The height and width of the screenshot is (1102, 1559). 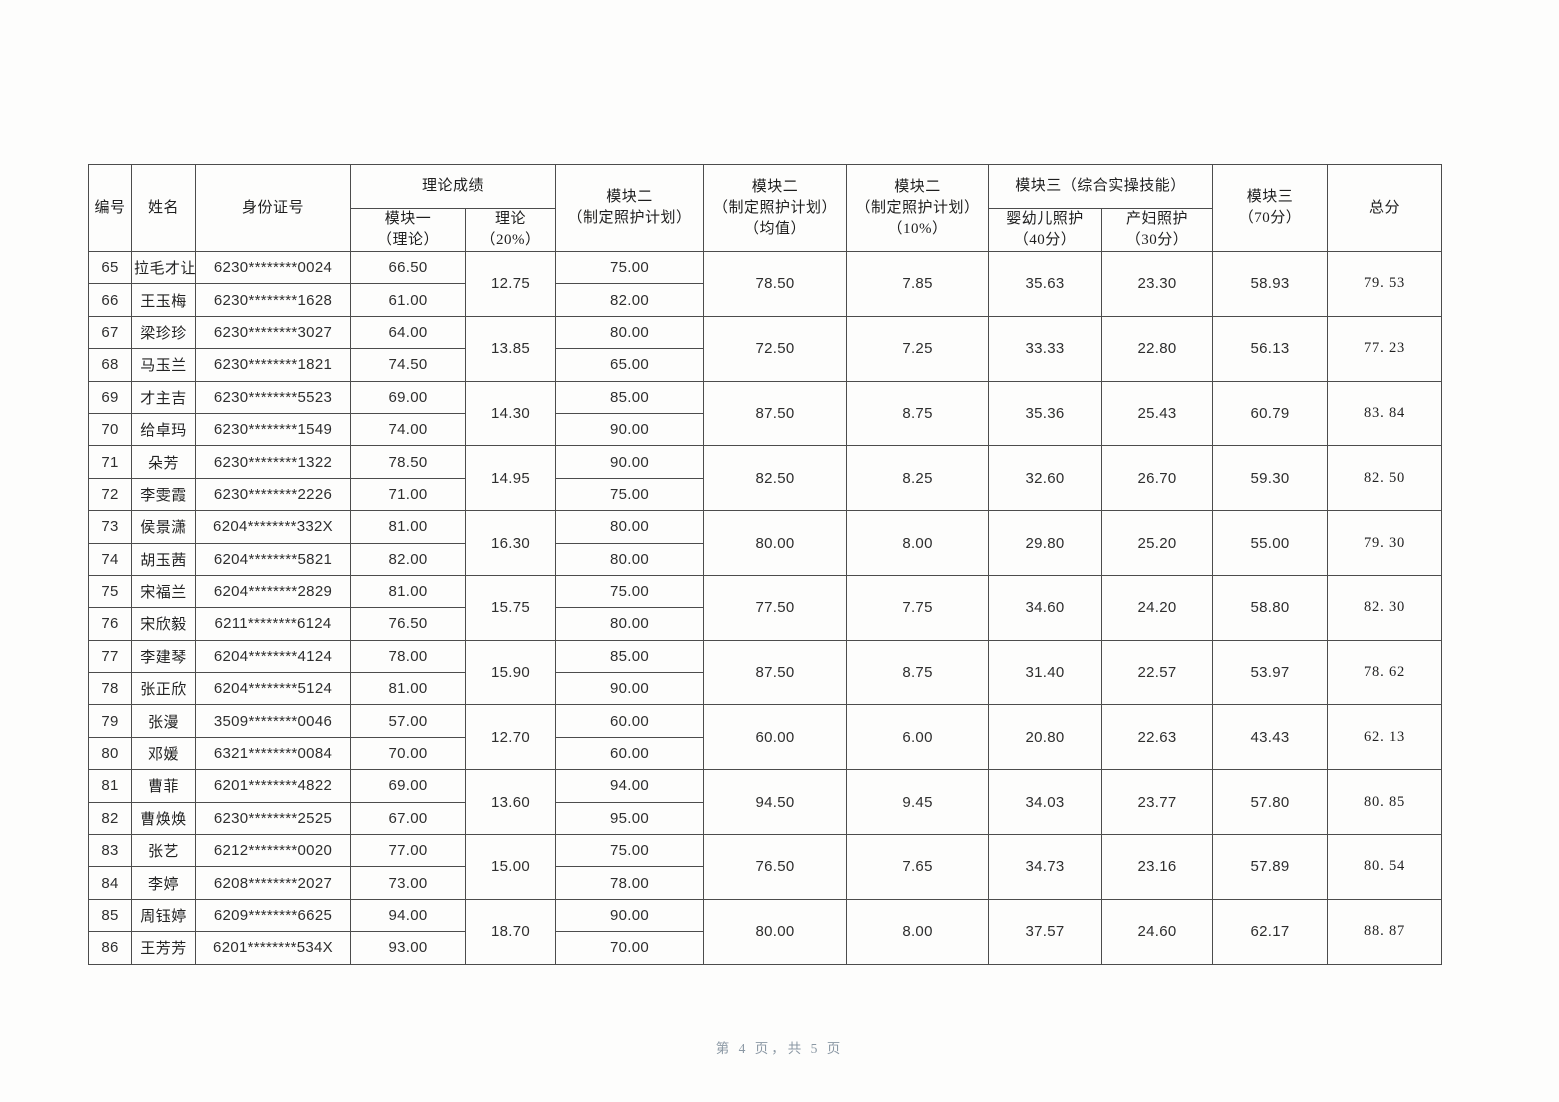 I want to click on header-module2-pct: 模块二 （制定照护计划） （10%）, so click(x=918, y=208).